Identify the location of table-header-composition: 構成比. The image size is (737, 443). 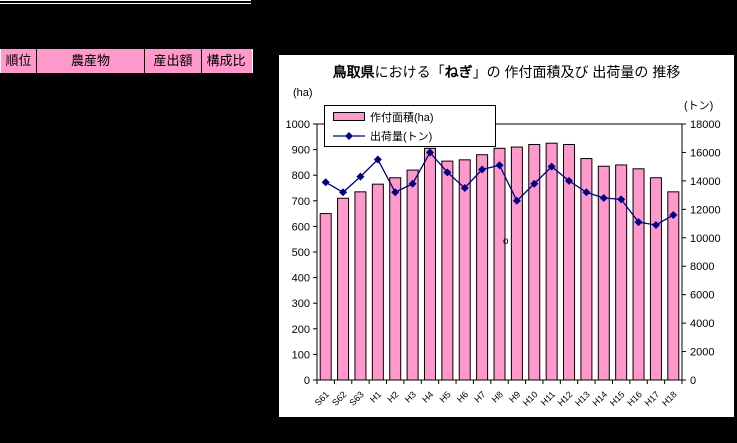
(226, 60).